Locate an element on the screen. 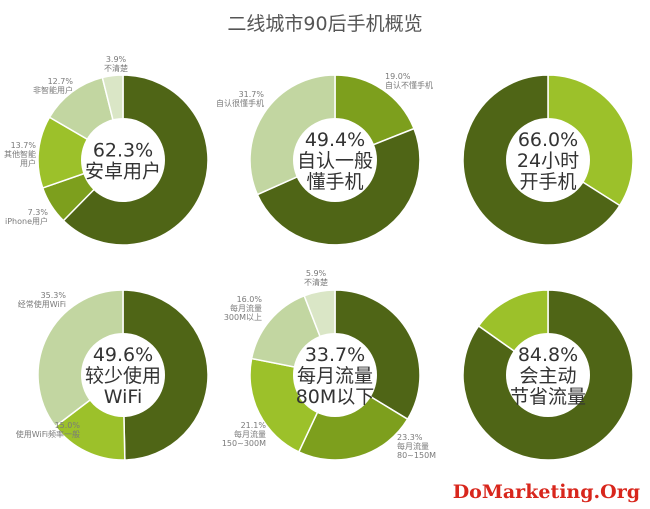 This screenshot has width=650, height=509. center-label: 较少使用 is located at coordinates (123, 376).